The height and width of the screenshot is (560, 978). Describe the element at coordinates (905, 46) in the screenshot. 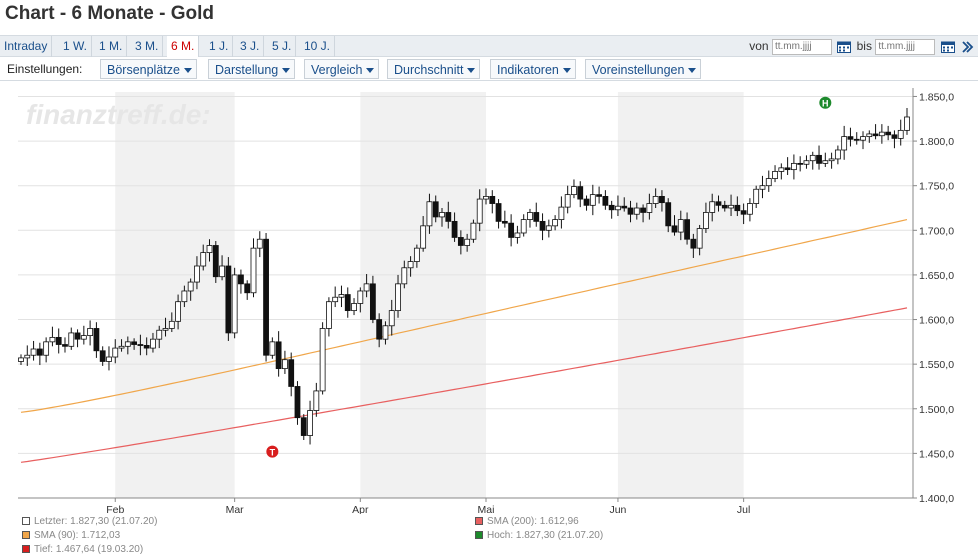

I see `to-date-input` at that location.